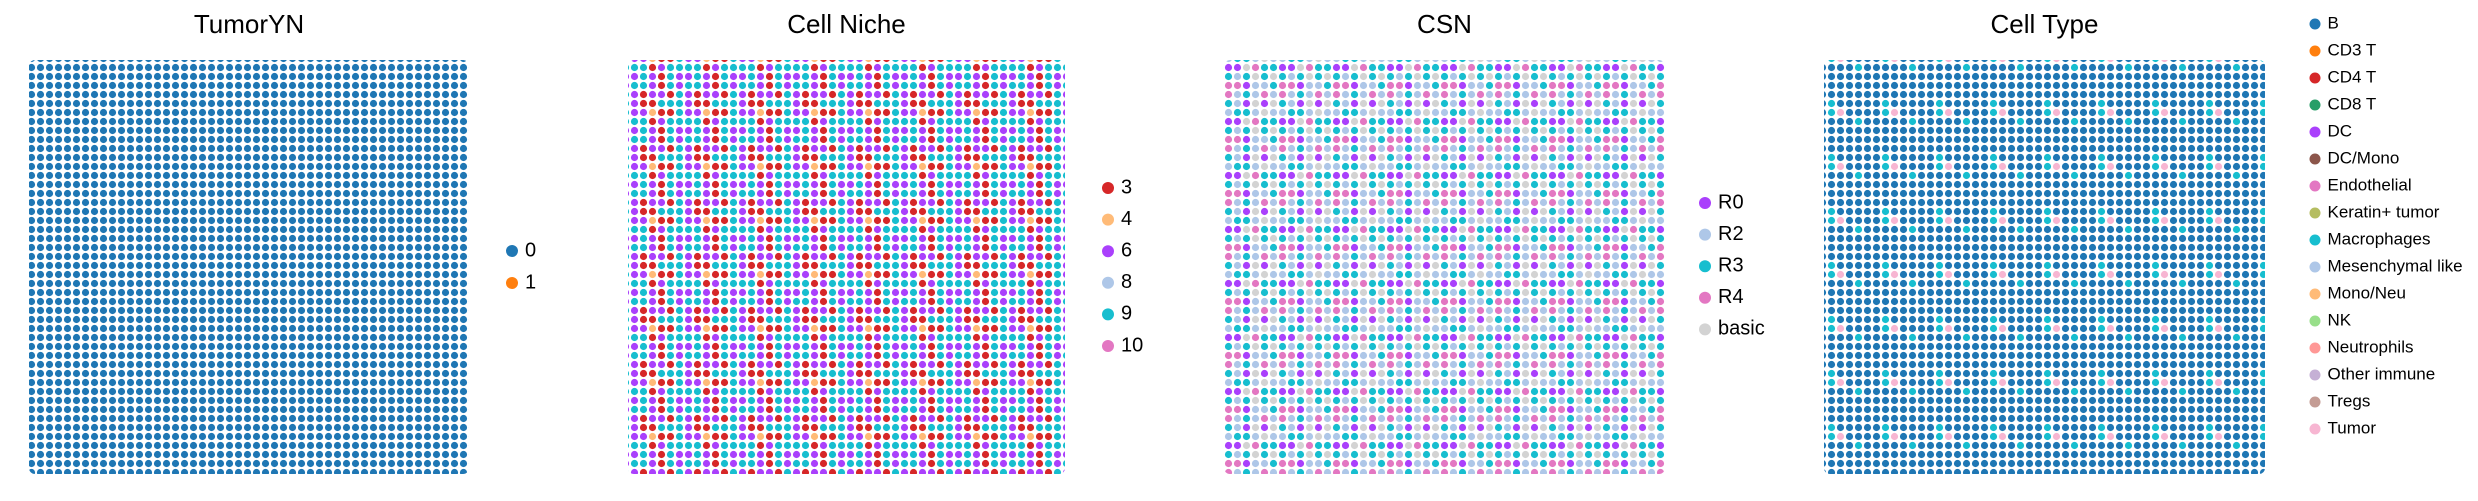  What do you see at coordinates (2045, 24) in the screenshot?
I see `chart-title: Cell Type` at bounding box center [2045, 24].